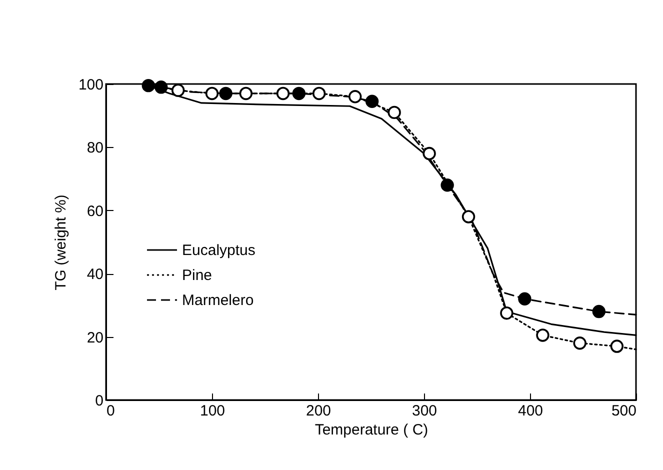  I want to click on y-tick-label: 60, so click(95, 211).